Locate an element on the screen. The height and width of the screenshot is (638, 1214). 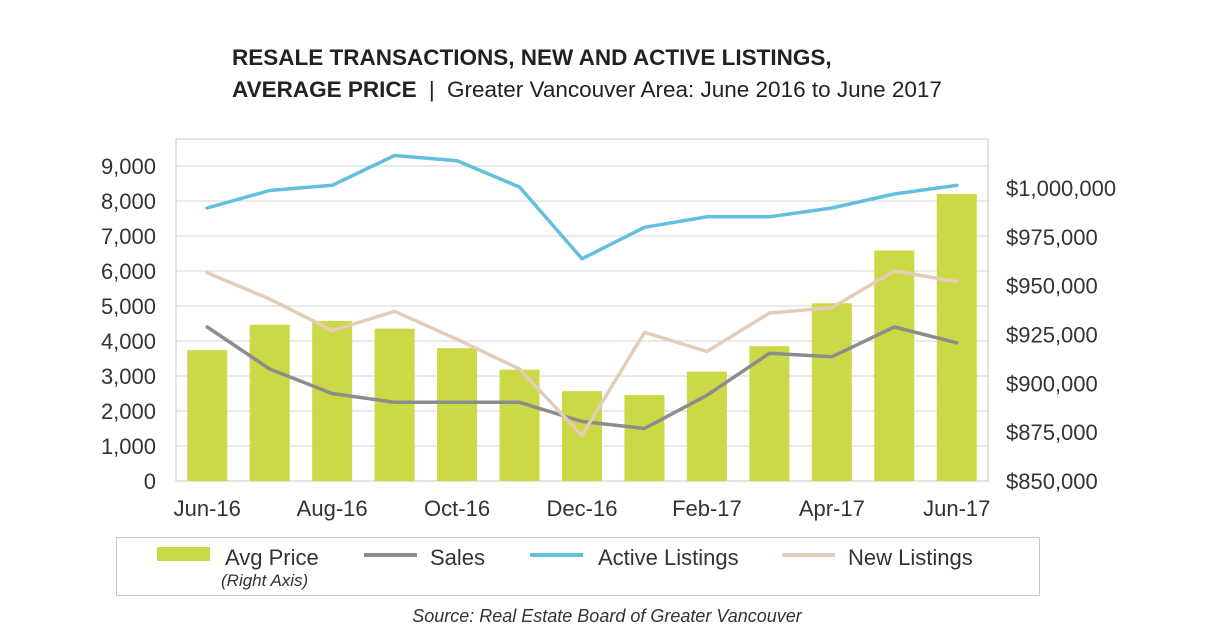
y-left-tick-label: 4,000 is located at coordinates (128, 341).